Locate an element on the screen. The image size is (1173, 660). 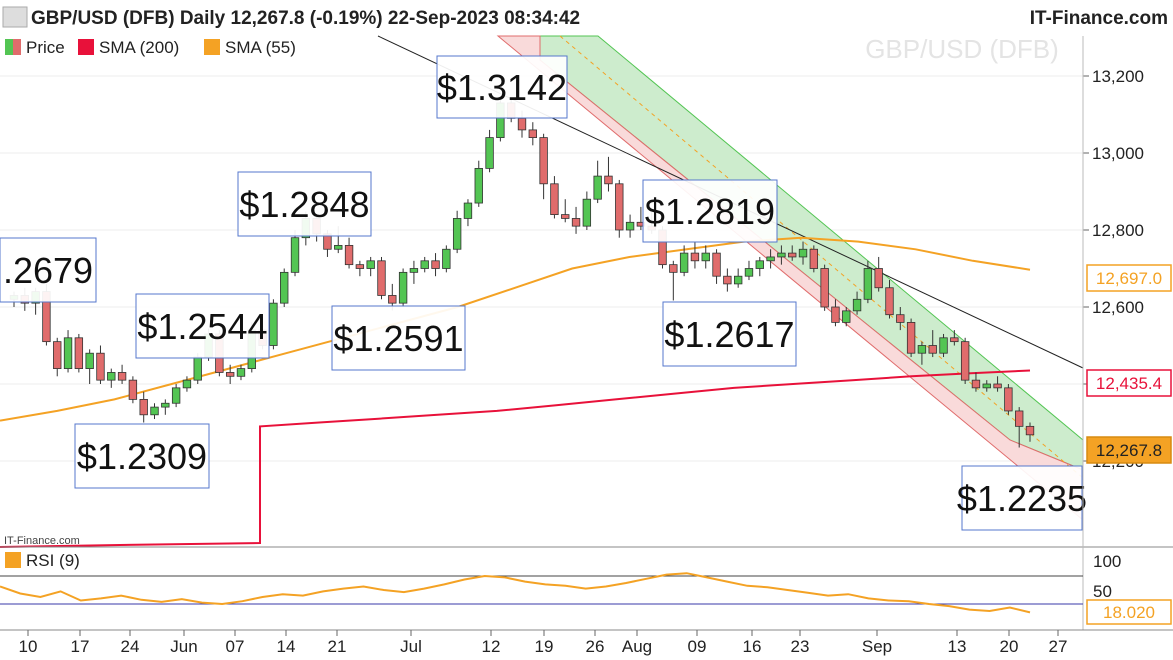
annotation-label: $1.2544 is located at coordinates (202, 326).